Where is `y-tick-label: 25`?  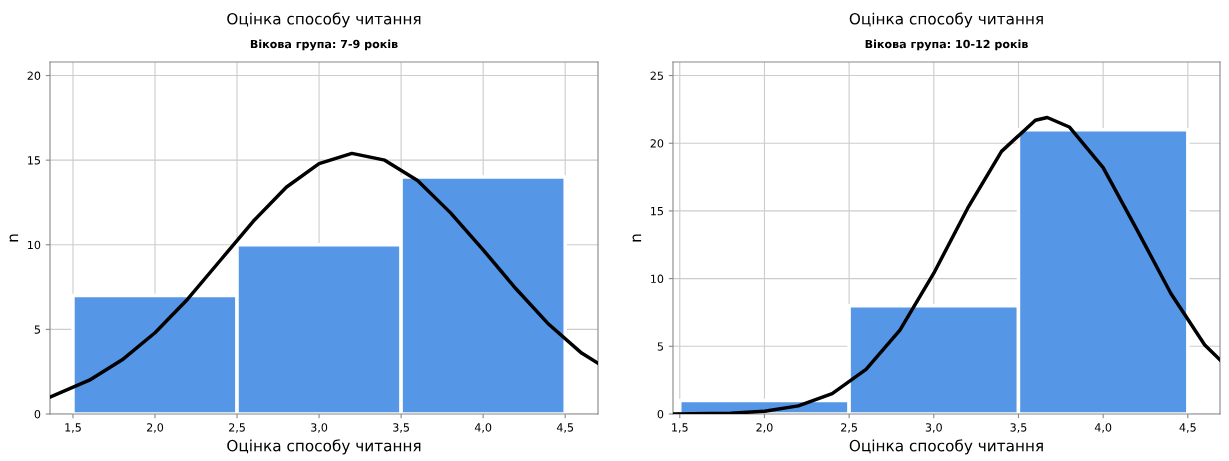 y-tick-label: 25 is located at coordinates (656, 75).